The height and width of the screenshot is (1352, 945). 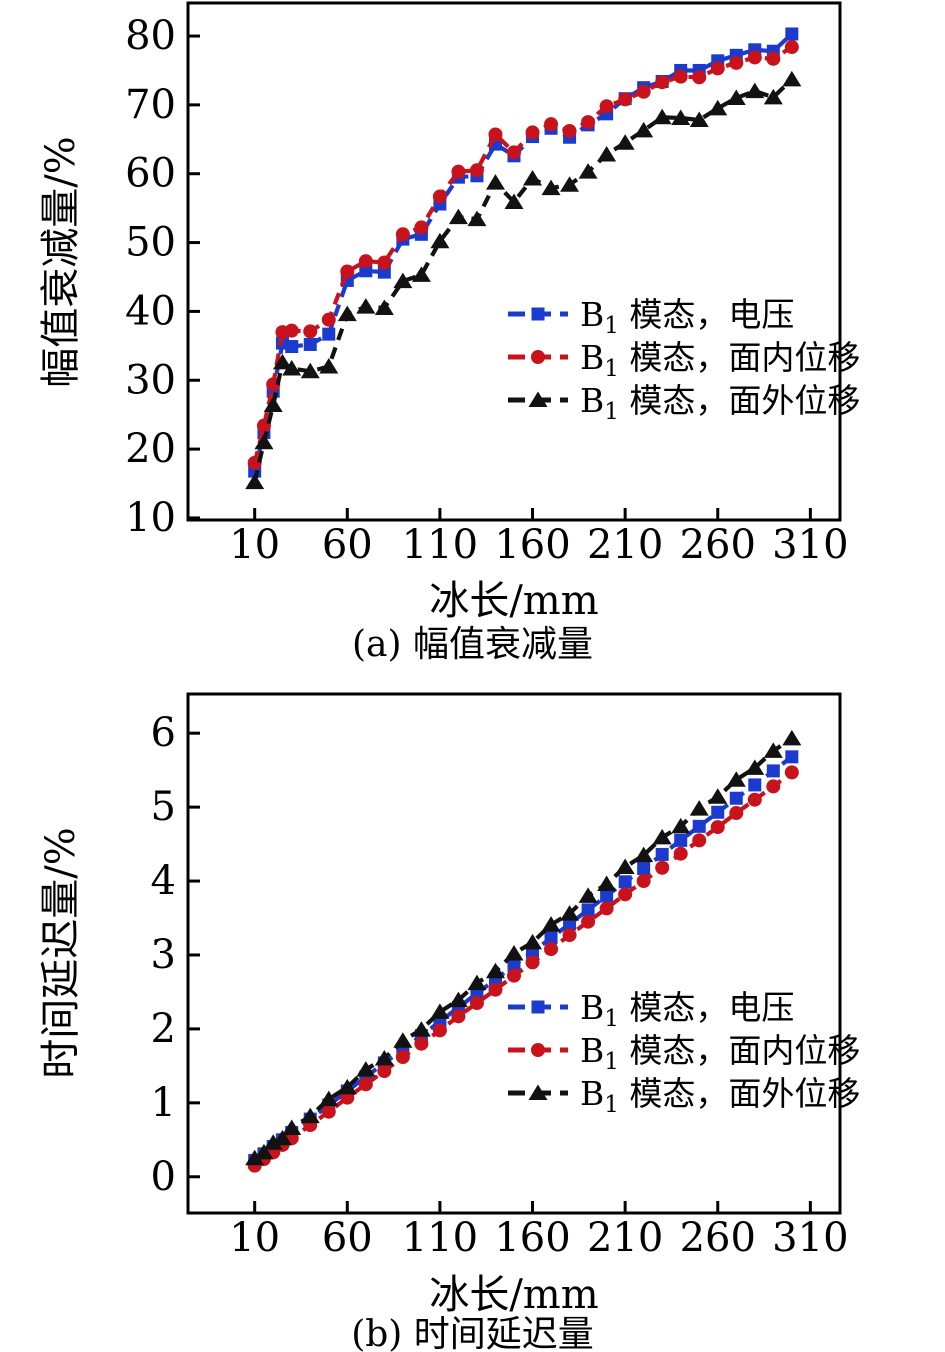 I want to click on time-delay-x-axis-label: 冰长/mm, so click(x=514, y=1295).